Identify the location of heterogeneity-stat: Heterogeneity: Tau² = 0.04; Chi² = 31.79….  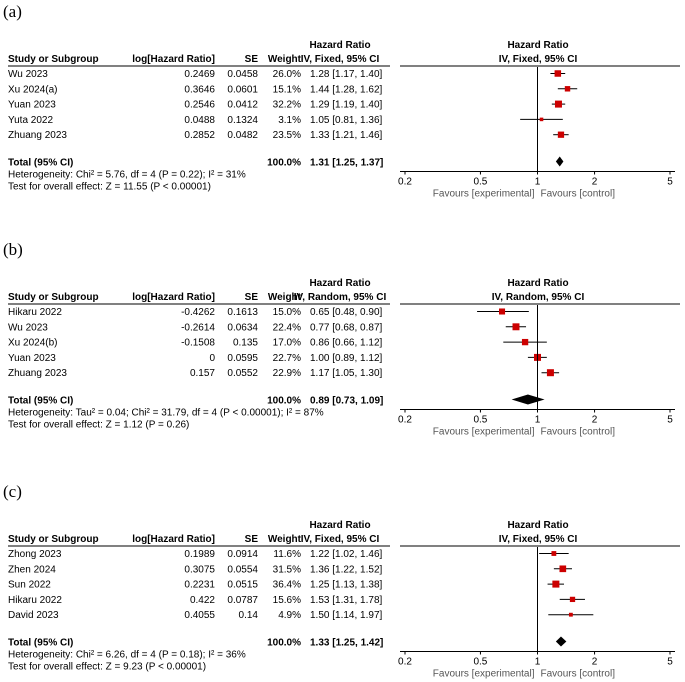
(166, 413).